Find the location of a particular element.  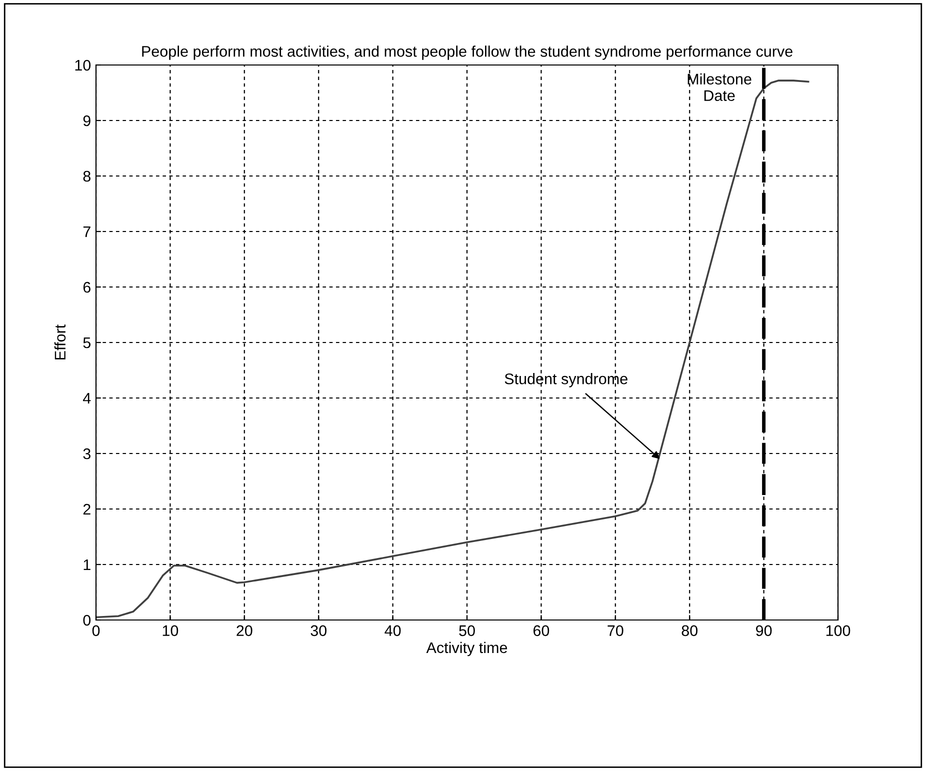

x-tick-label: 80 is located at coordinates (690, 630).